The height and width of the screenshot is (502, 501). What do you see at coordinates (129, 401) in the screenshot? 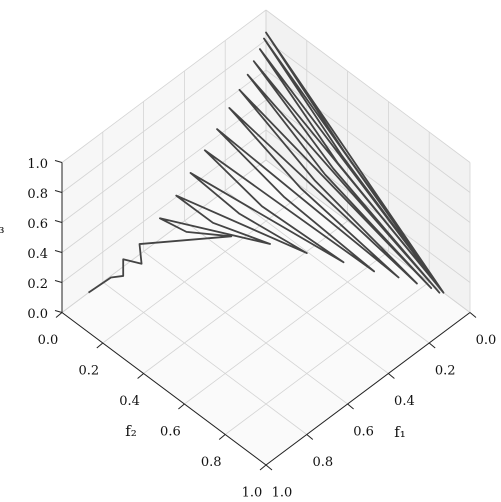
I see `y-tick-label: 0.4` at bounding box center [129, 401].